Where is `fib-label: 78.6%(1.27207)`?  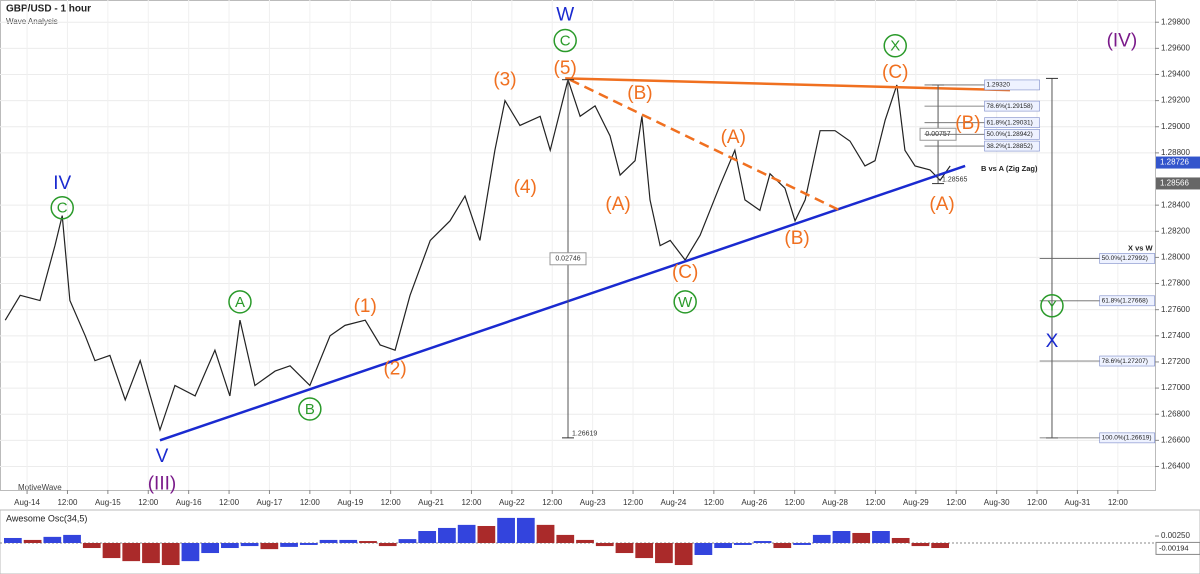 fib-label: 78.6%(1.27207) is located at coordinates (1125, 361).